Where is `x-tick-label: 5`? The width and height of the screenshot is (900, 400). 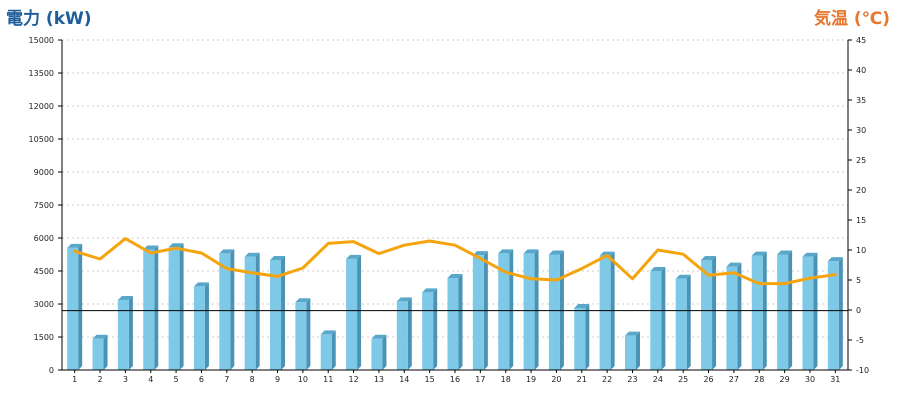 x-tick-label: 5 is located at coordinates (176, 379).